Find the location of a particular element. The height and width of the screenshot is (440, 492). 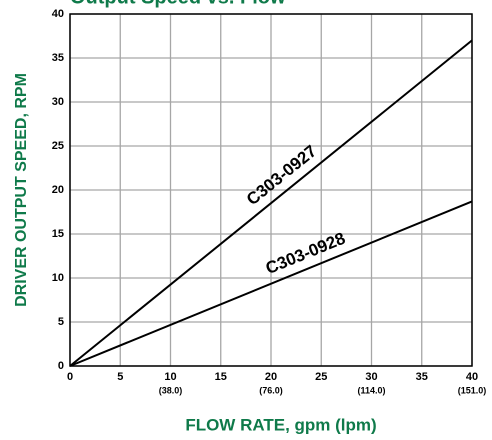

x-tick-label: 25 is located at coordinates (321, 377).